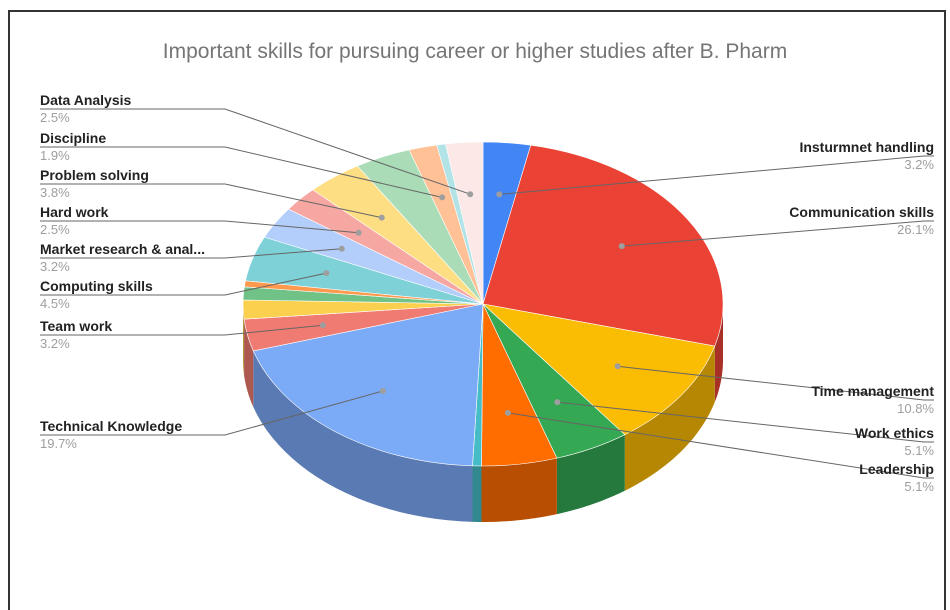  Describe the element at coordinates (470, 194) in the screenshot. I see `leader-dot-data-analysis` at that location.